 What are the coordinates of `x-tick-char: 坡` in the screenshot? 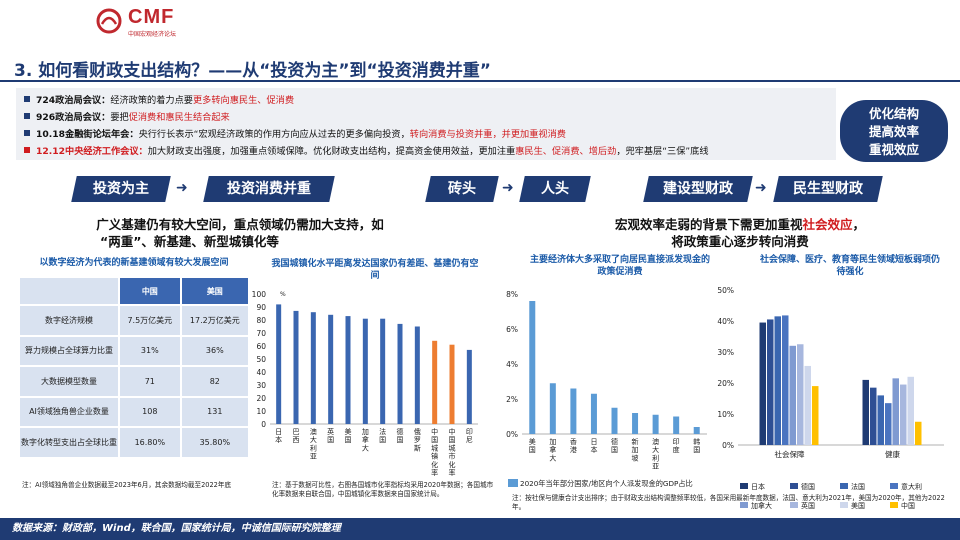 It's located at (635, 457).